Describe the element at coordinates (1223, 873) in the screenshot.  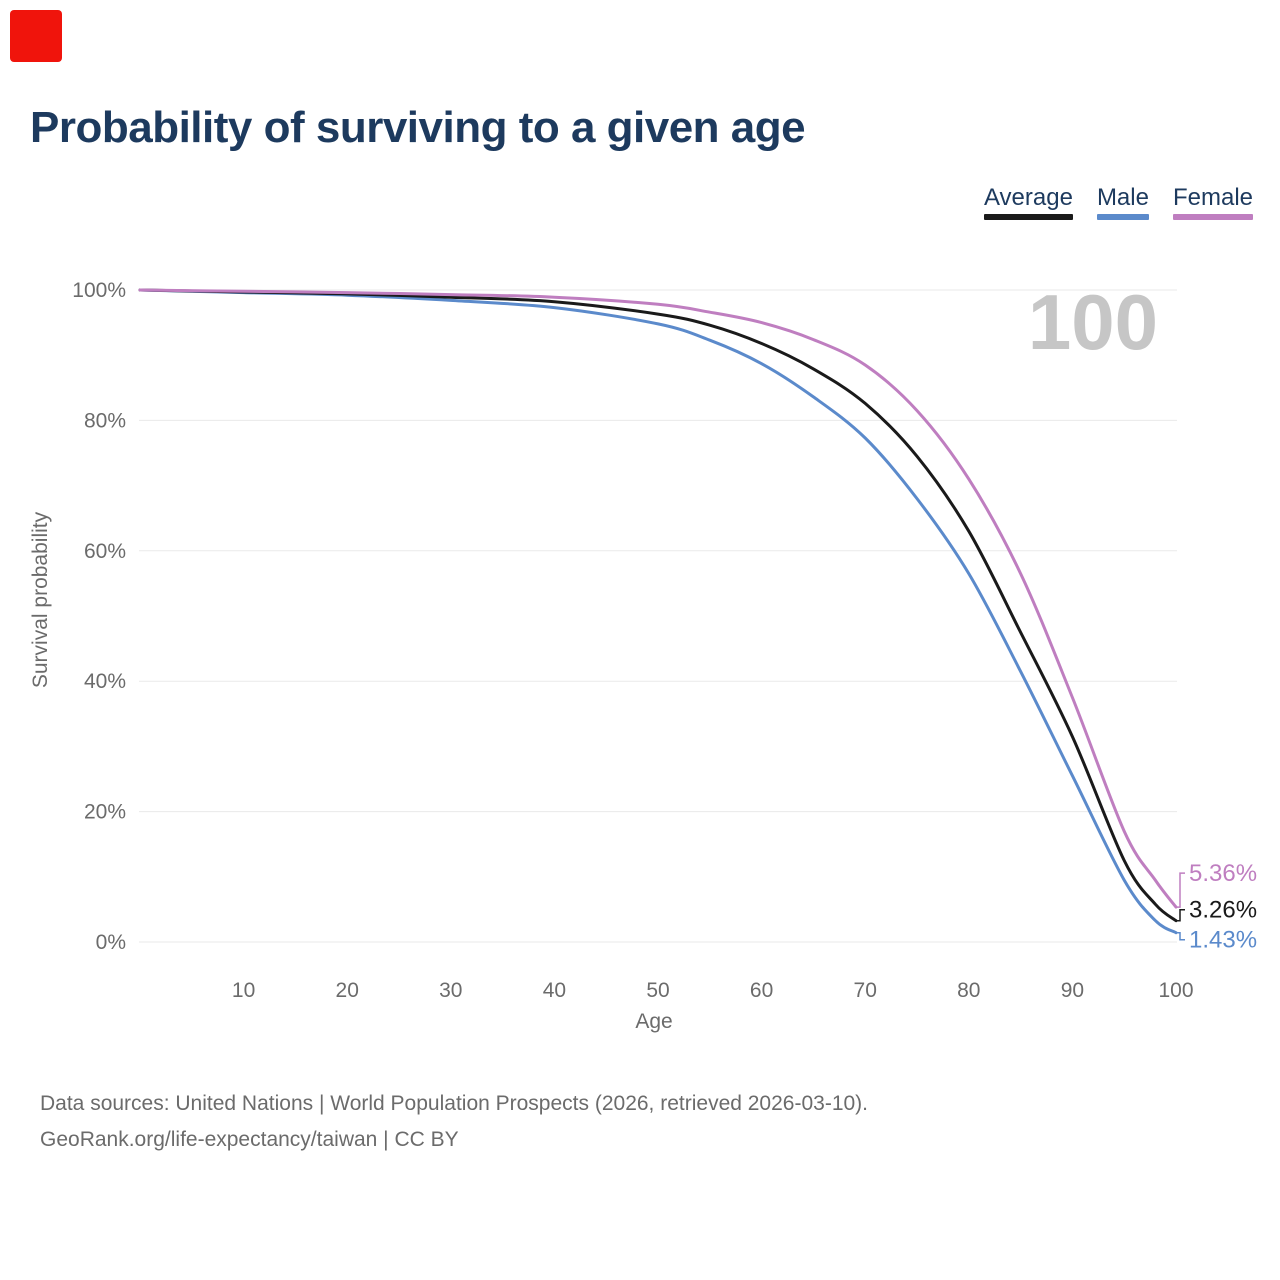
I see `end-label-female: 5.36%` at that location.